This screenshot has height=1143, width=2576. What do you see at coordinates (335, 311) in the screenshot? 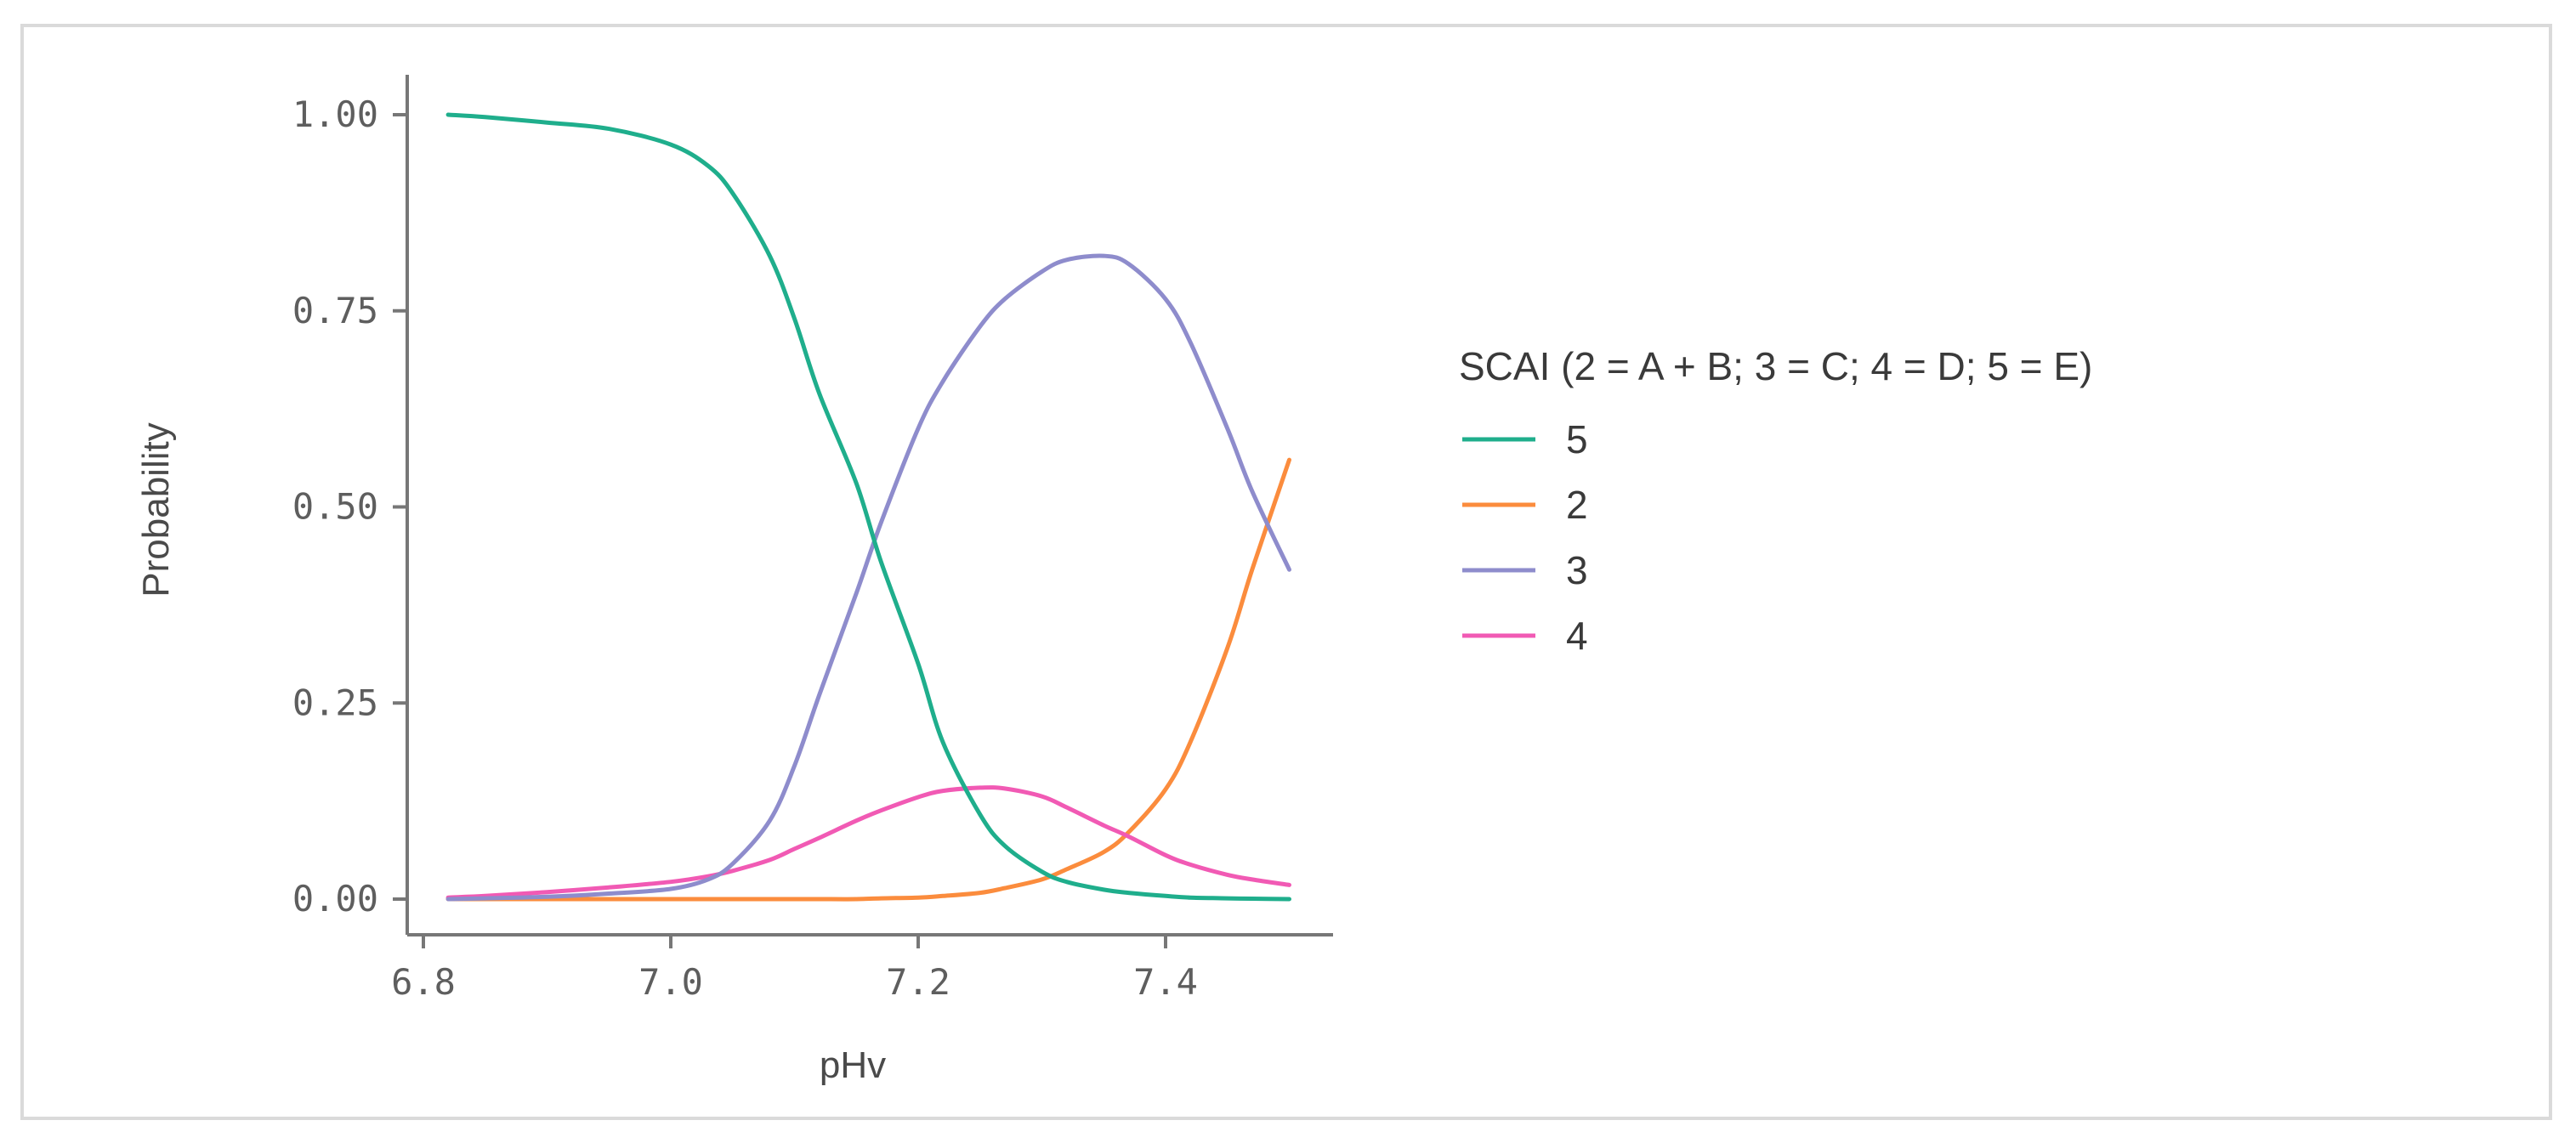
I see `y-tick-label: 0.75` at bounding box center [335, 311].